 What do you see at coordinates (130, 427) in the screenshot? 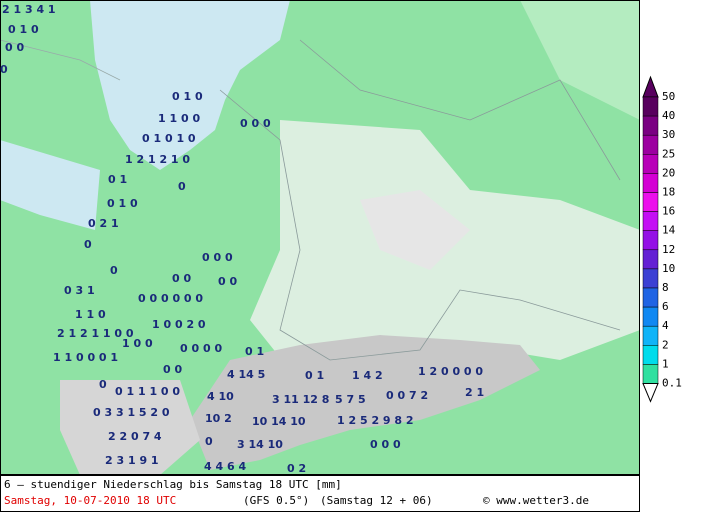
I see `massif` at bounding box center [130, 427].